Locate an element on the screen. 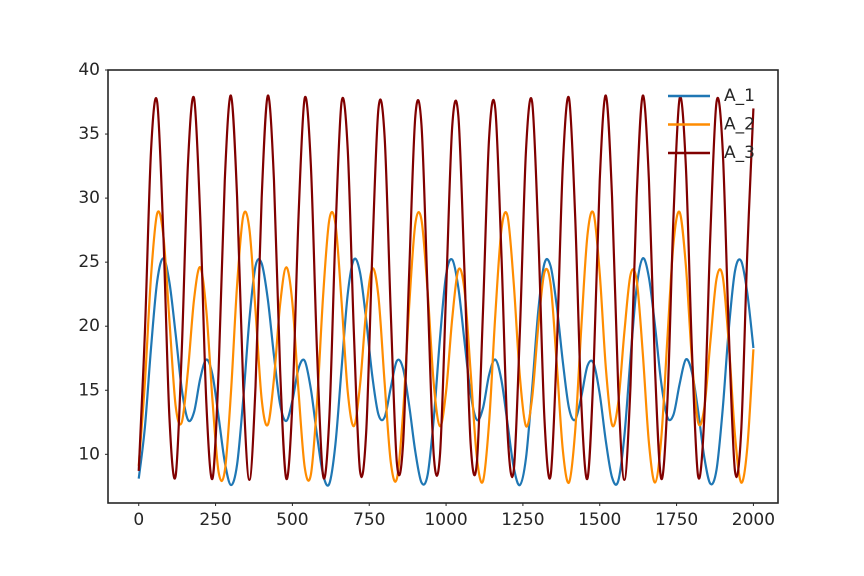  x-tick-label: 250 is located at coordinates (215, 520).